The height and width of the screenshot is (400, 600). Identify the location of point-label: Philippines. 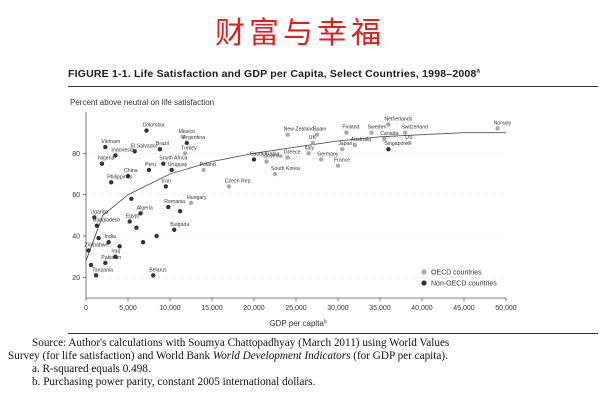
(119, 177).